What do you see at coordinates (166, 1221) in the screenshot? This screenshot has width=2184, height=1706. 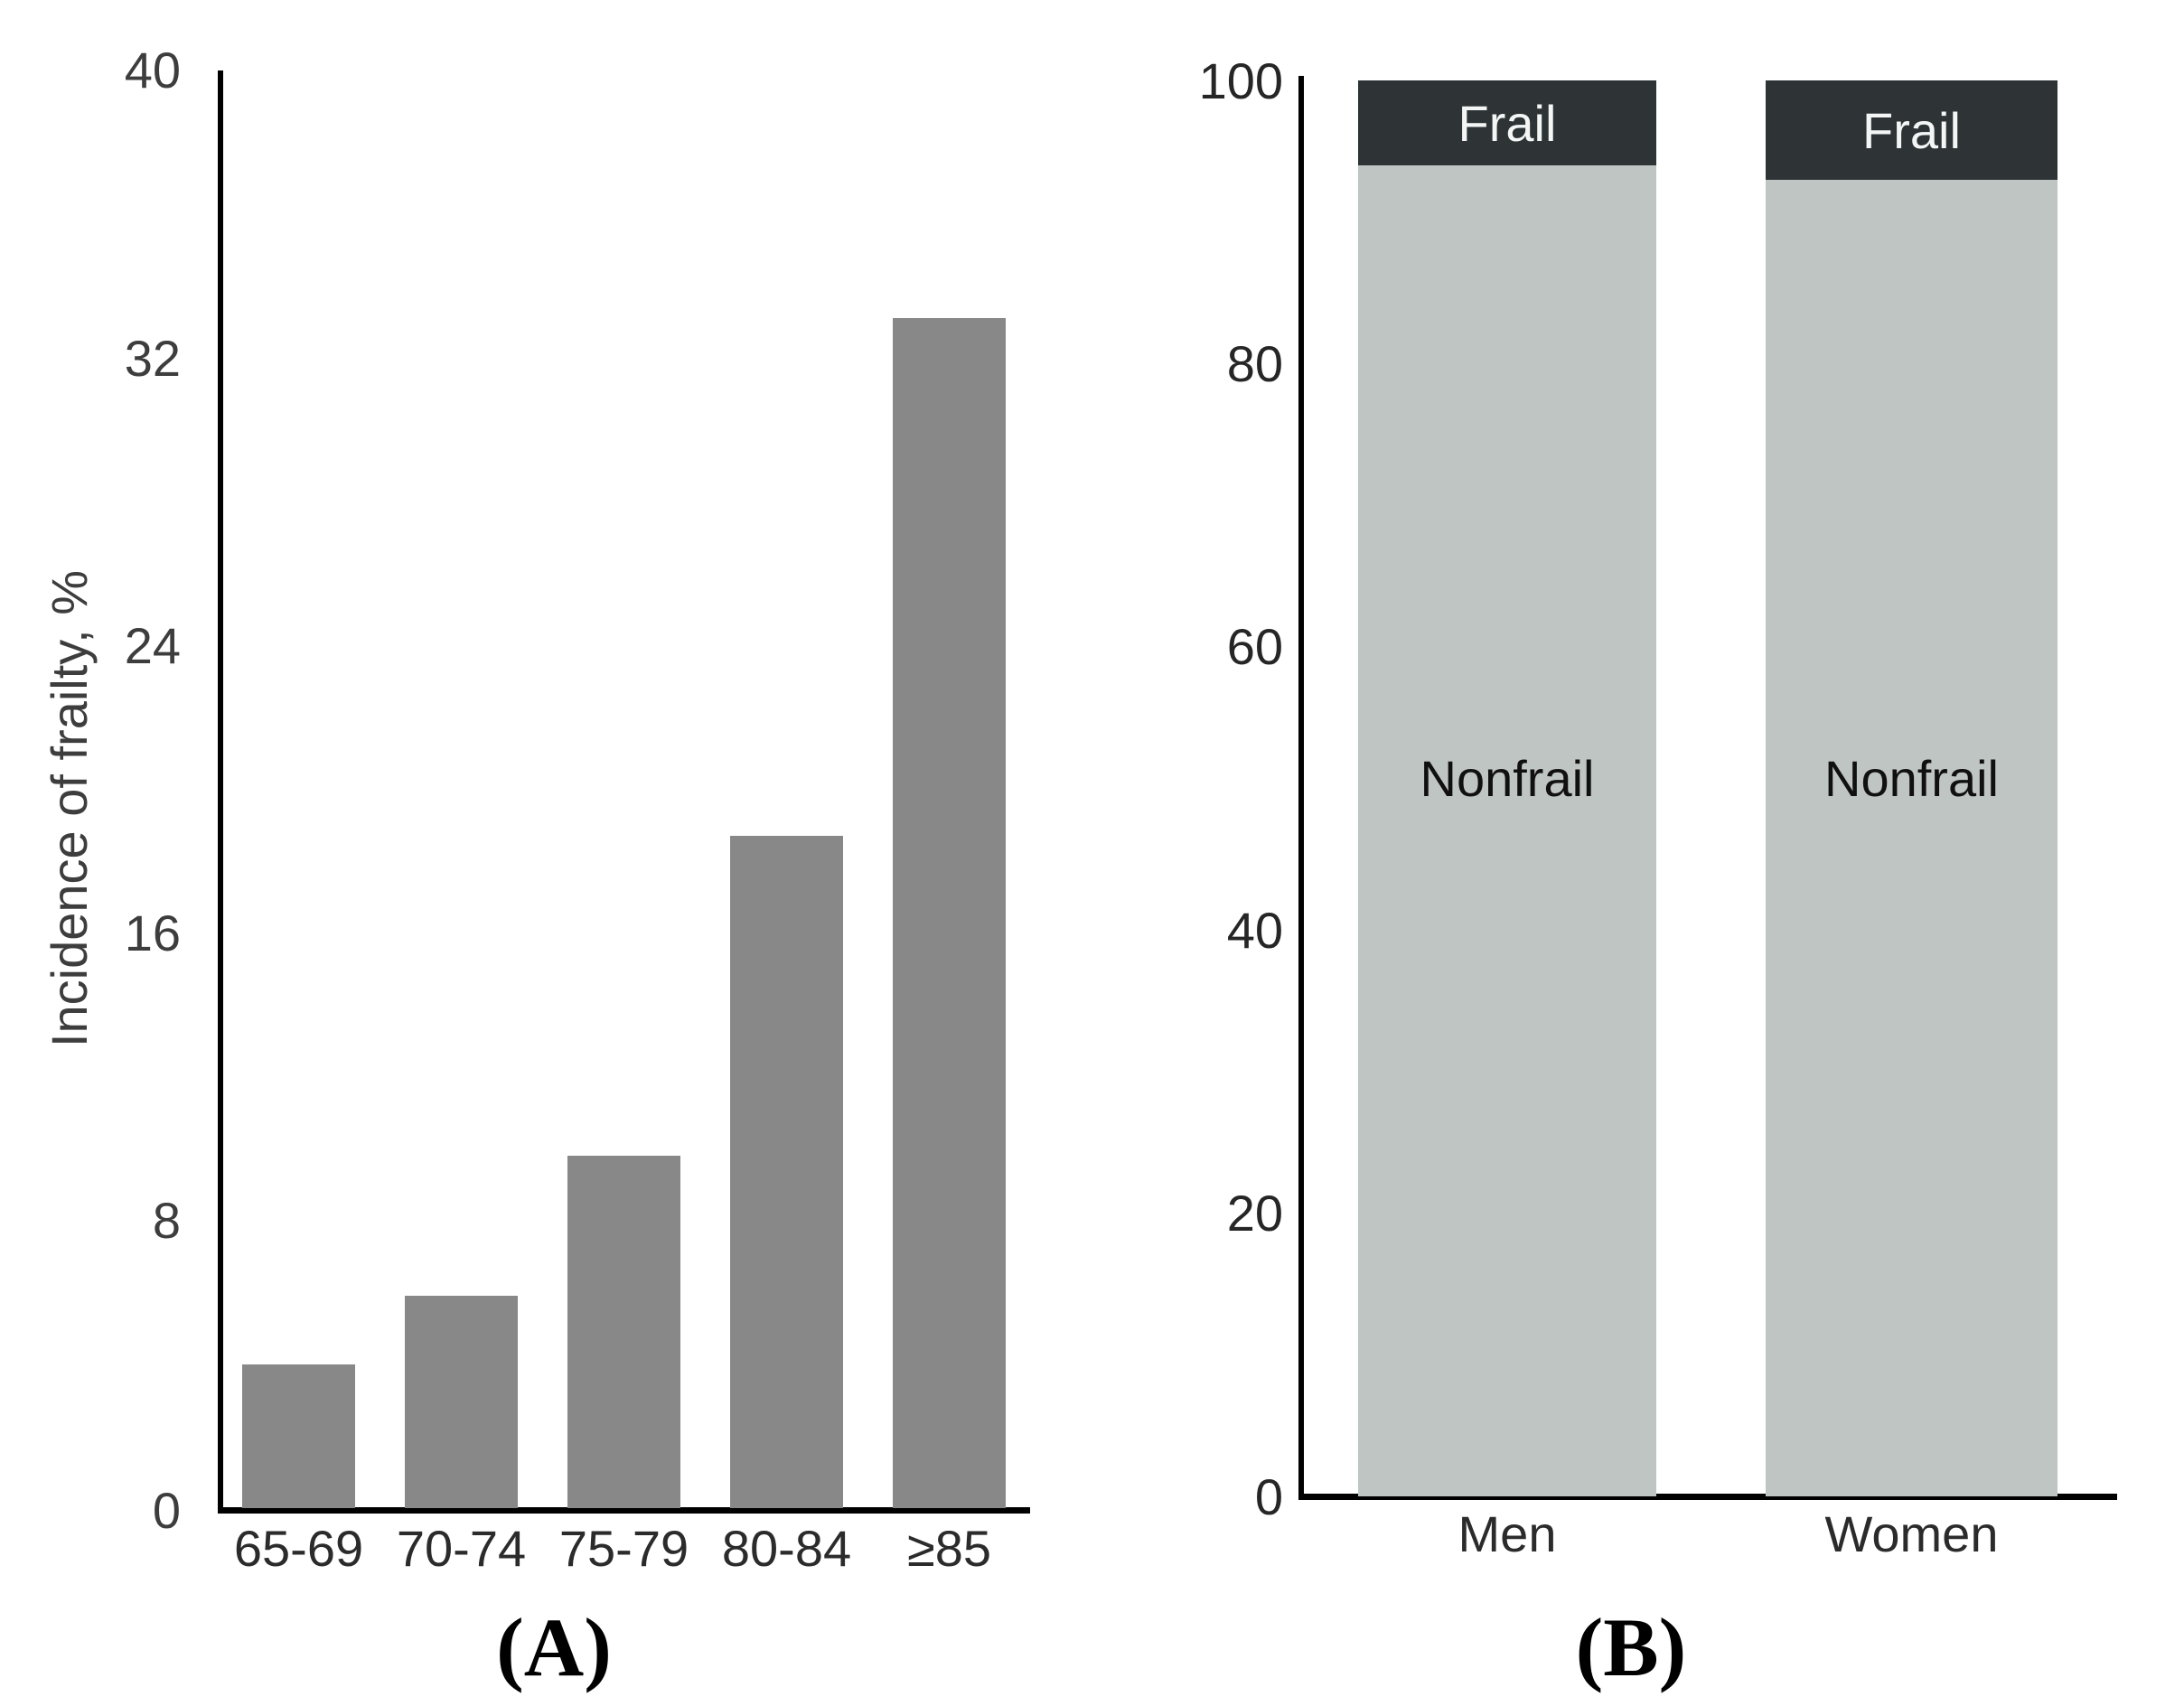 I see `panel-a-ytick-8: 8` at bounding box center [166, 1221].